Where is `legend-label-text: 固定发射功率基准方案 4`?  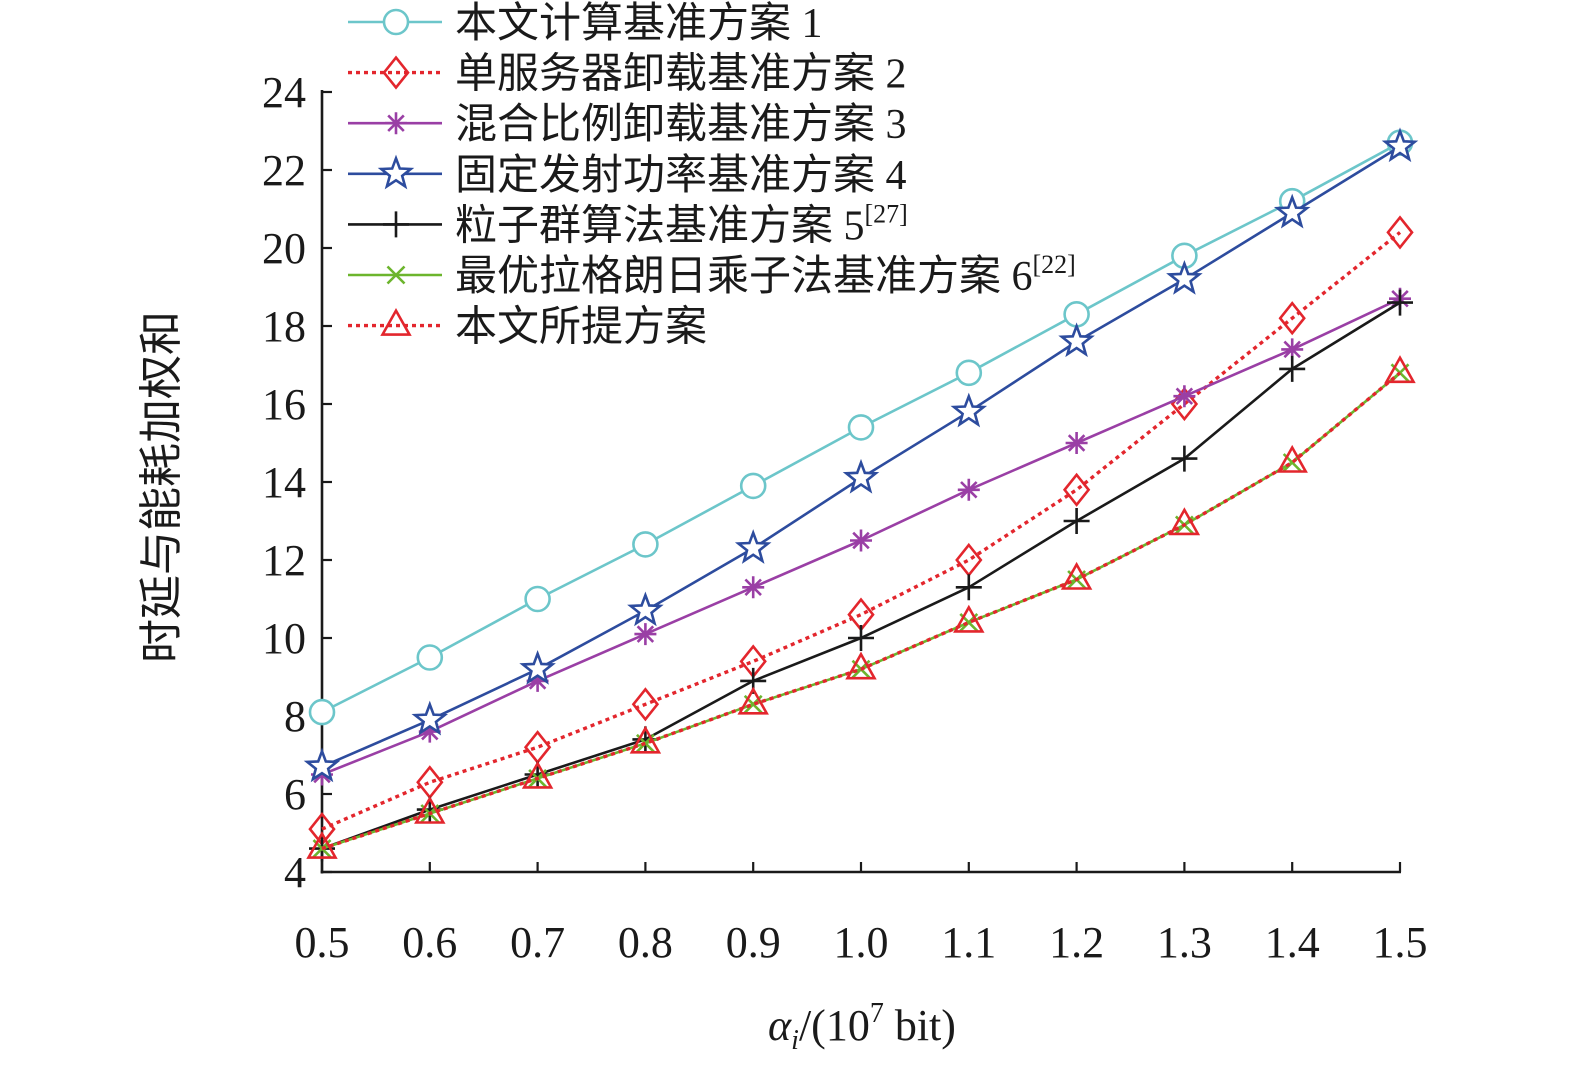
legend-label-text: 固定发射功率基准方案 4 is located at coordinates (681, 175).